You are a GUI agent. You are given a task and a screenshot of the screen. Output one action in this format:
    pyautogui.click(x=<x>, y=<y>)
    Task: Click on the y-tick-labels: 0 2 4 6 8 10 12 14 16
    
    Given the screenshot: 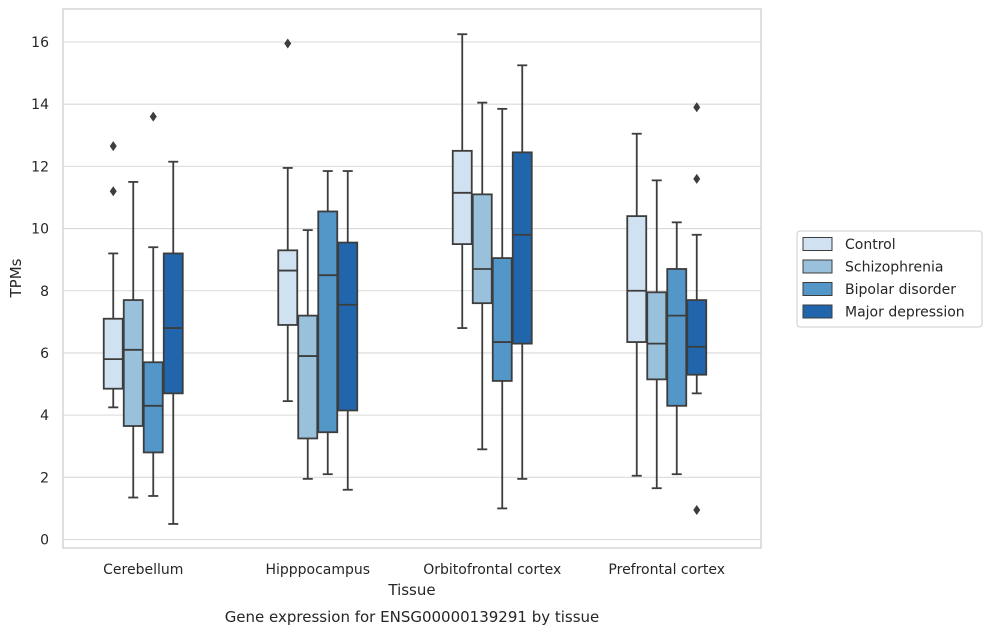 What is the action you would take?
    pyautogui.click(x=40, y=292)
    